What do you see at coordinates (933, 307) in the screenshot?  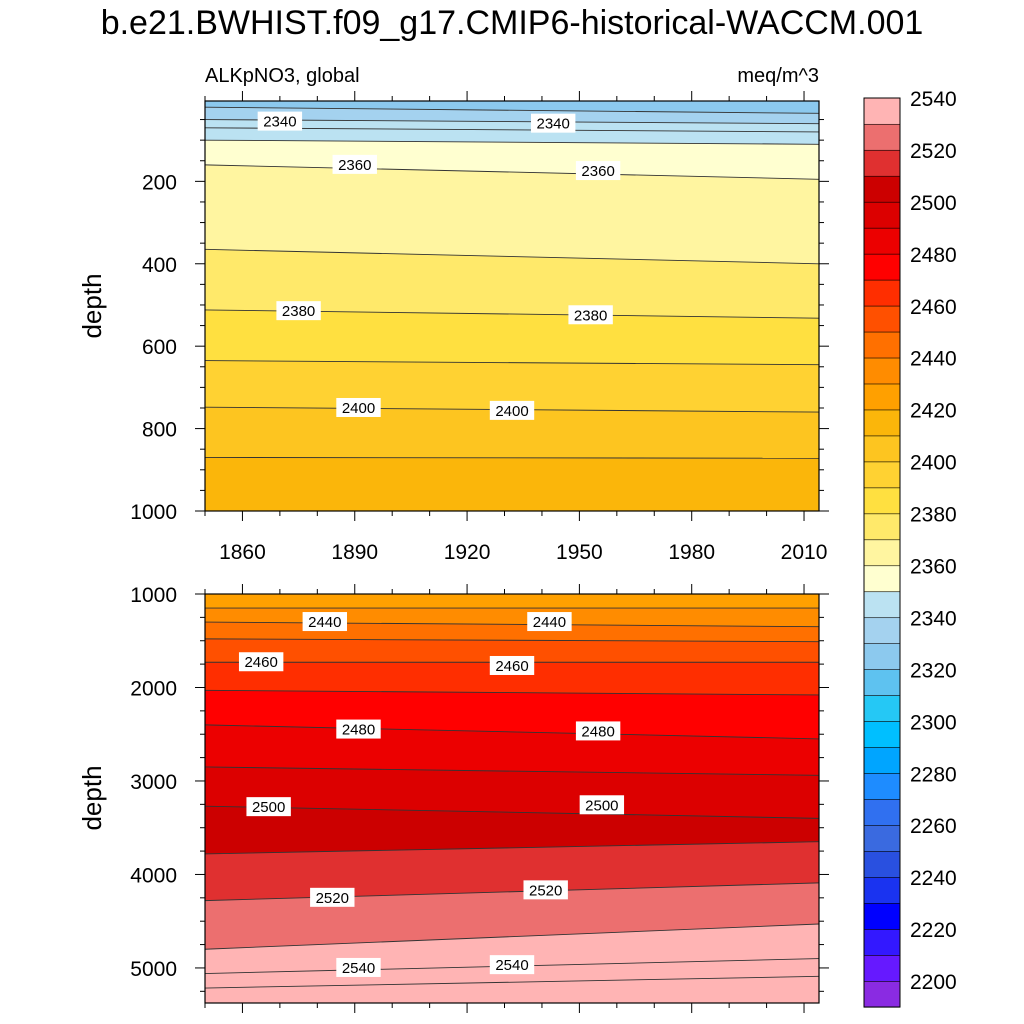 I see `colorbar-label: 2460` at bounding box center [933, 307].